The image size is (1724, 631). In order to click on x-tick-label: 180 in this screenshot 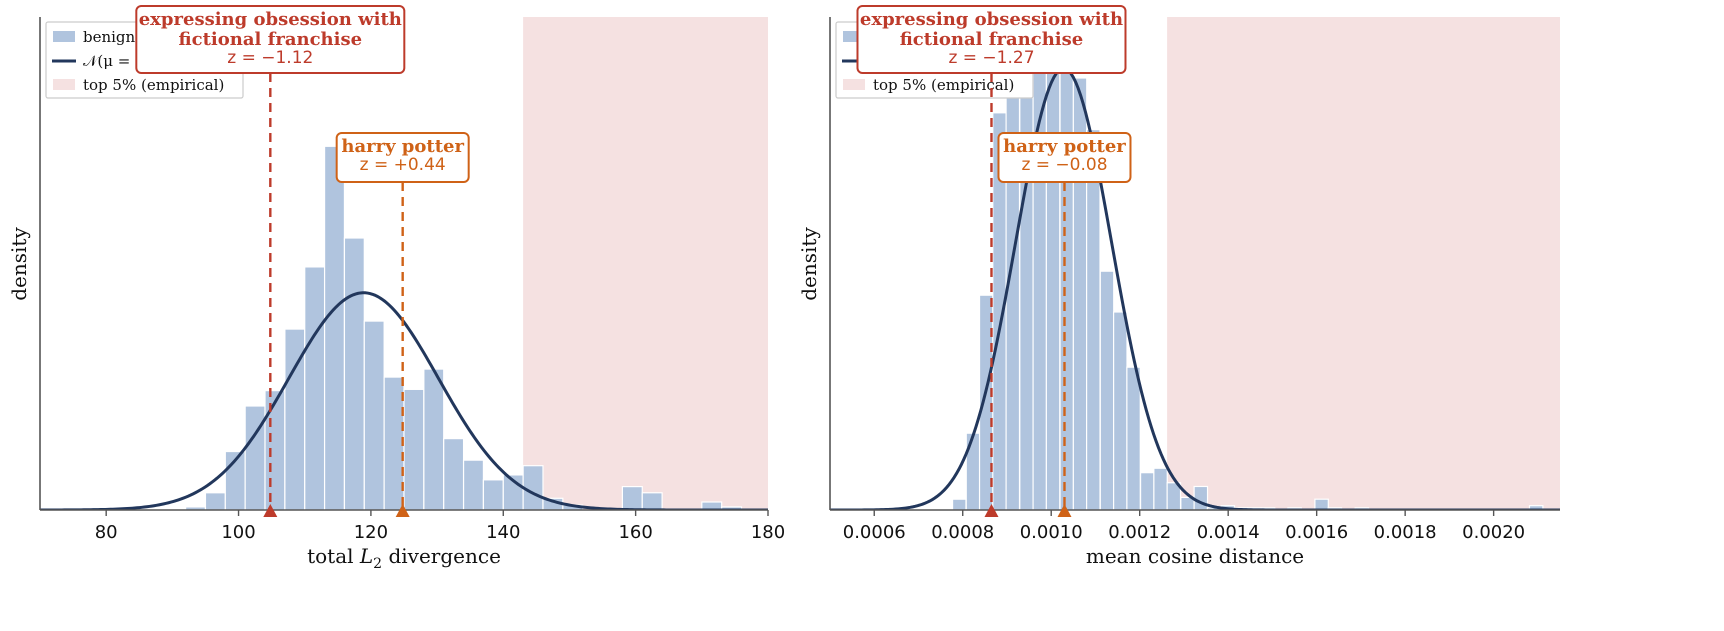, I will do `click(768, 532)`.